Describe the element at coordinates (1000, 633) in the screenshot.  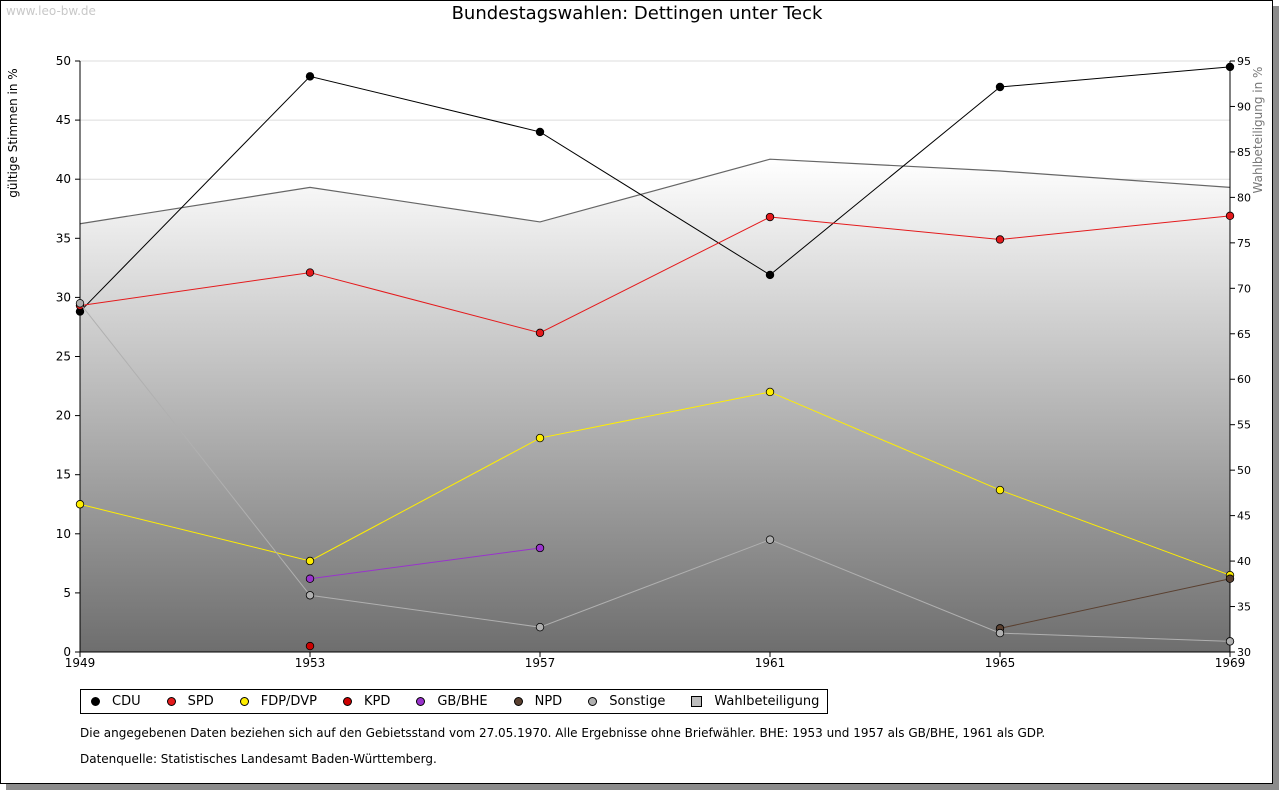
I see `point-sonstige-1965` at that location.